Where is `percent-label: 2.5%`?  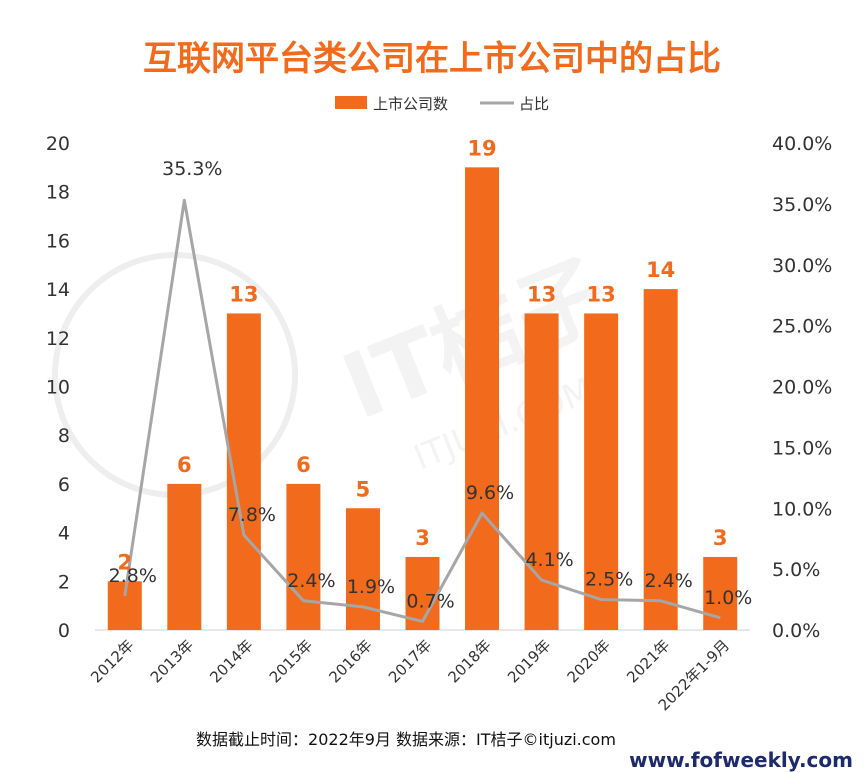
percent-label: 2.5% is located at coordinates (609, 580).